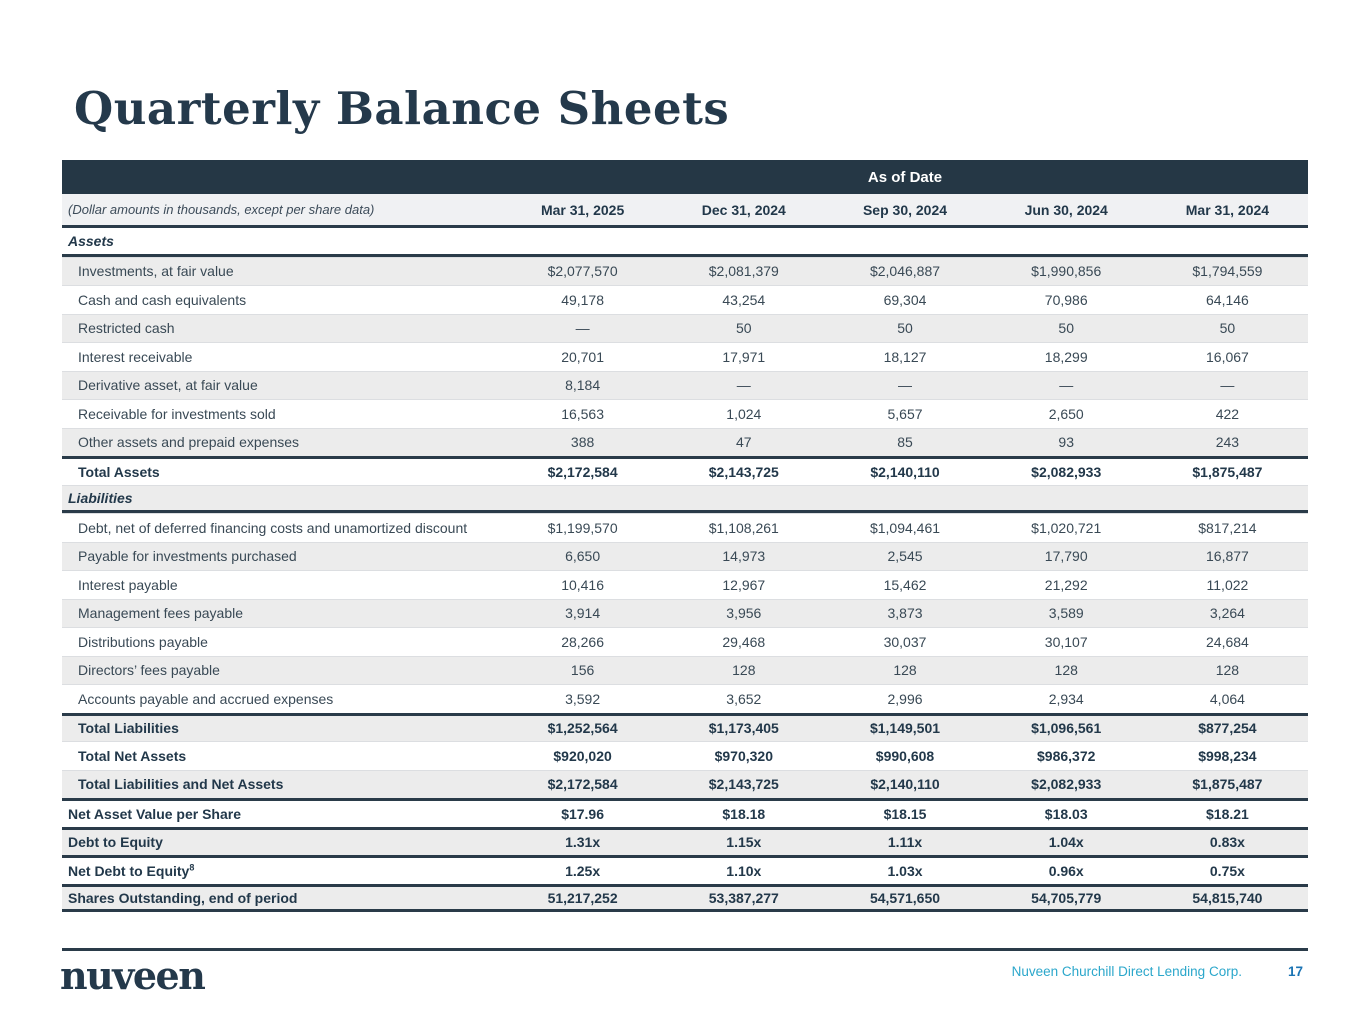 Image resolution: width=1365 pixels, height=1024 pixels. I want to click on table-row: Restricted cash — 50 50 50 50, so click(685, 327).